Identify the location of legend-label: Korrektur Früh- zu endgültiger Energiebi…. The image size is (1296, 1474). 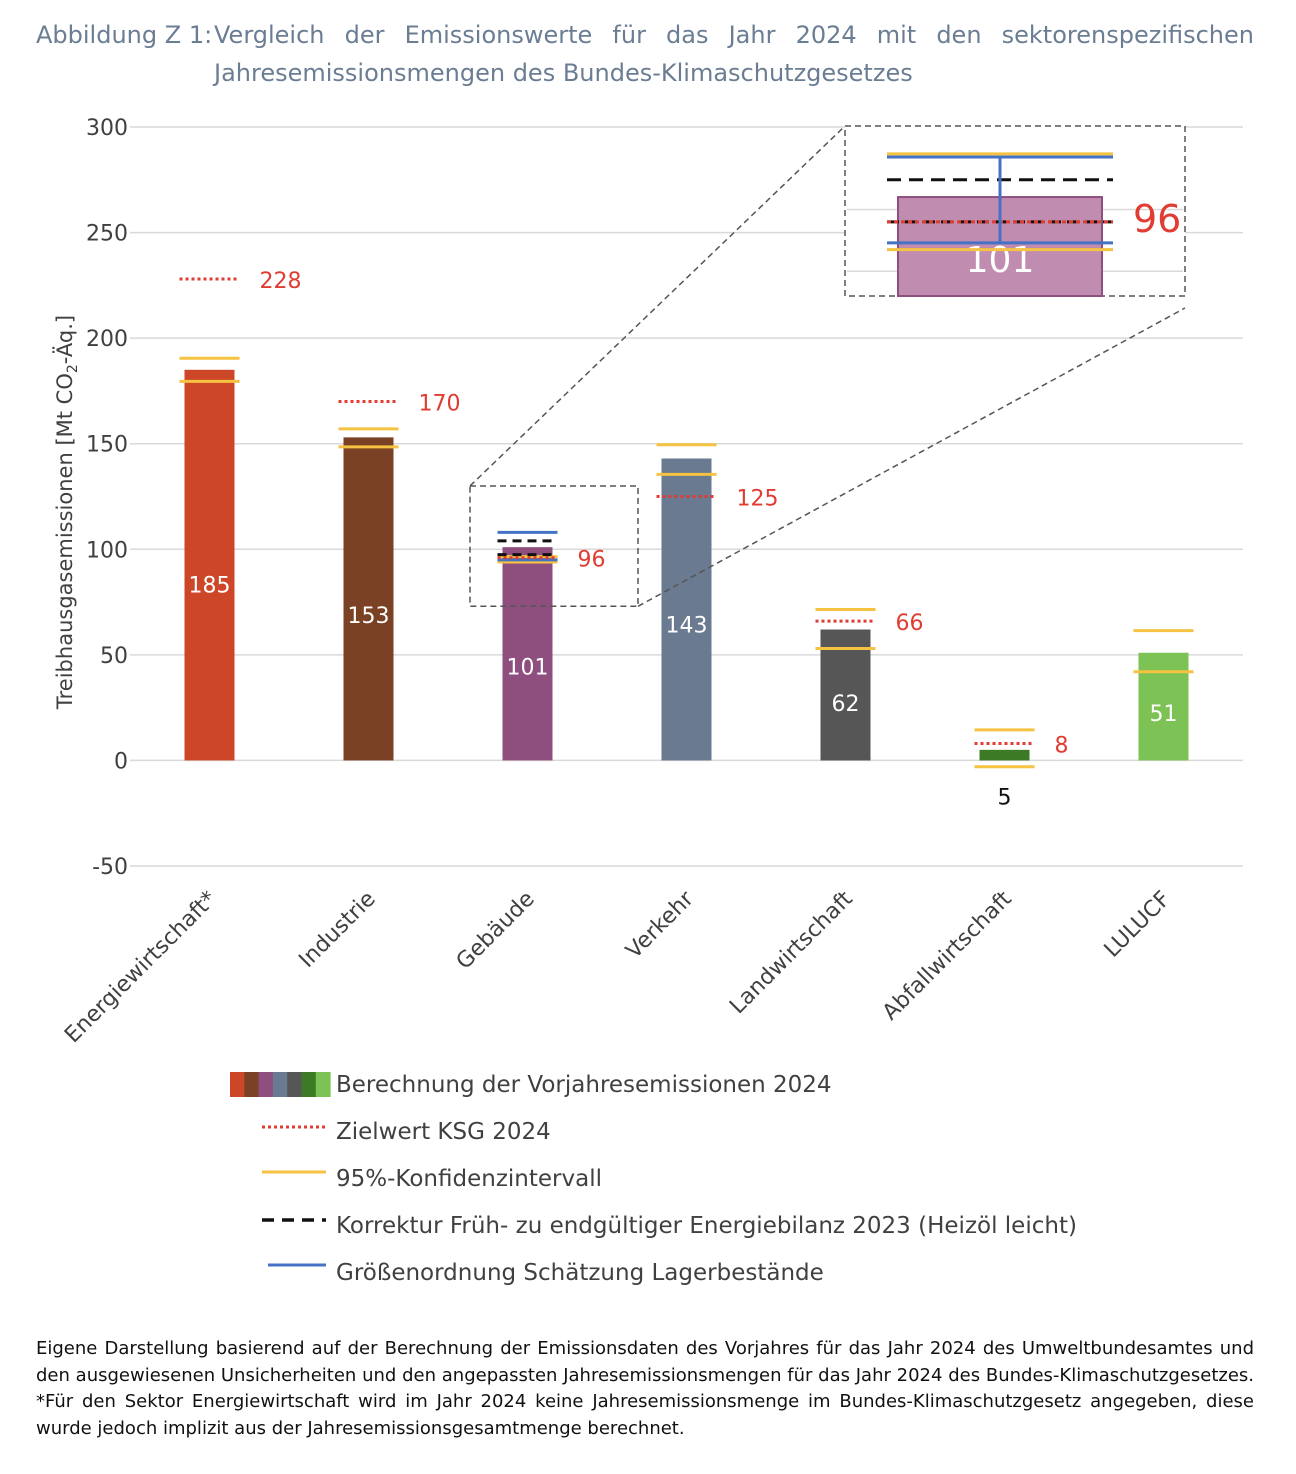
(706, 1226).